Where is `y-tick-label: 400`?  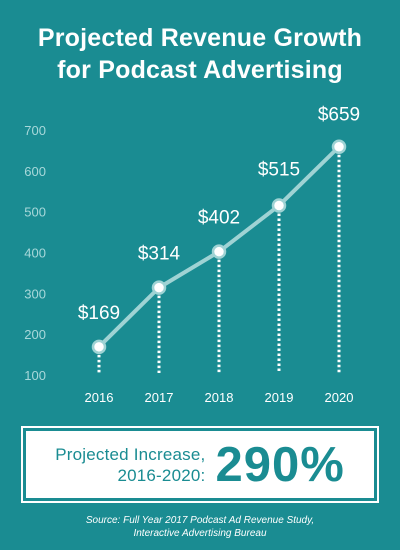 y-tick-label: 400 is located at coordinates (35, 253).